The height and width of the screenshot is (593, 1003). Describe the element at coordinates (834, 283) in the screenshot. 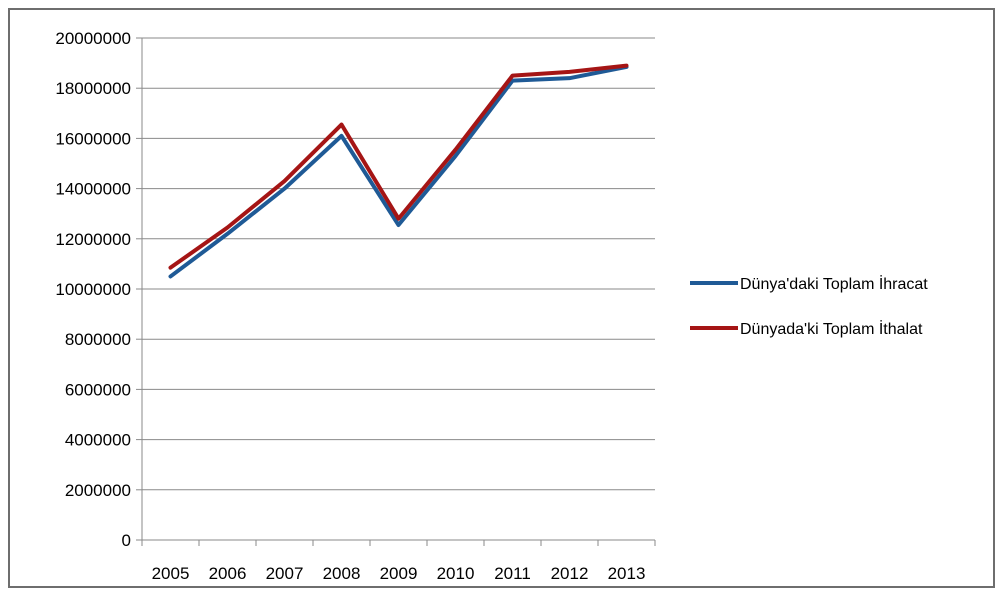

I see `legend-label: Dünya'daki Toplam İhracat` at that location.